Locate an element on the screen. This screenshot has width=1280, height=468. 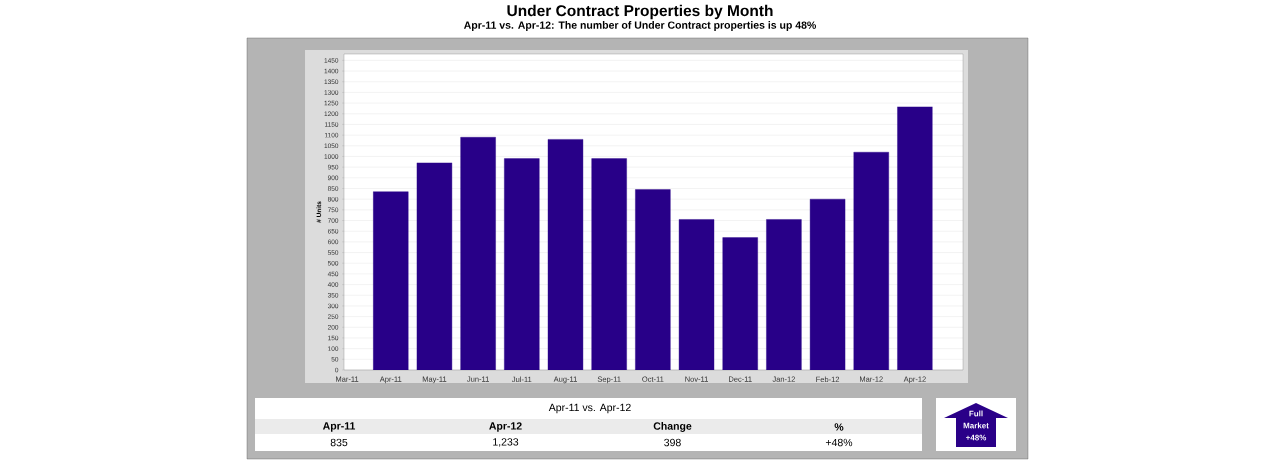
text: +48% is located at coordinates (839, 442).